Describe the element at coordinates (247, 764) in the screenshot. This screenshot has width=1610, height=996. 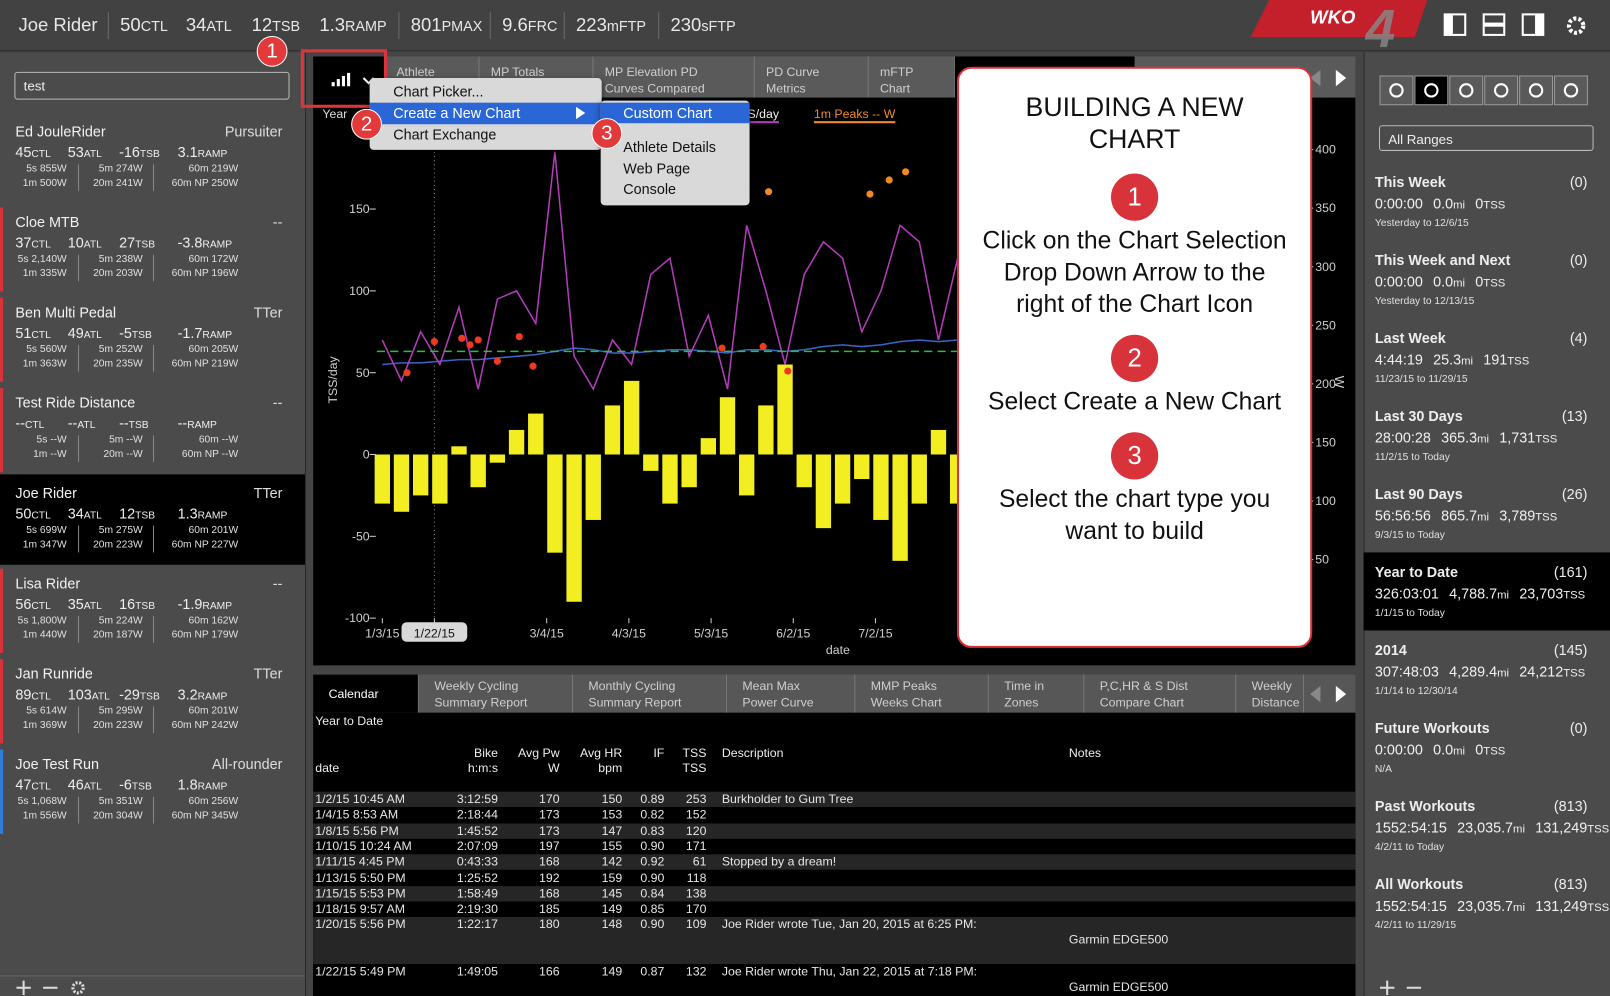
I see `athlete-type: All-rounder` at that location.